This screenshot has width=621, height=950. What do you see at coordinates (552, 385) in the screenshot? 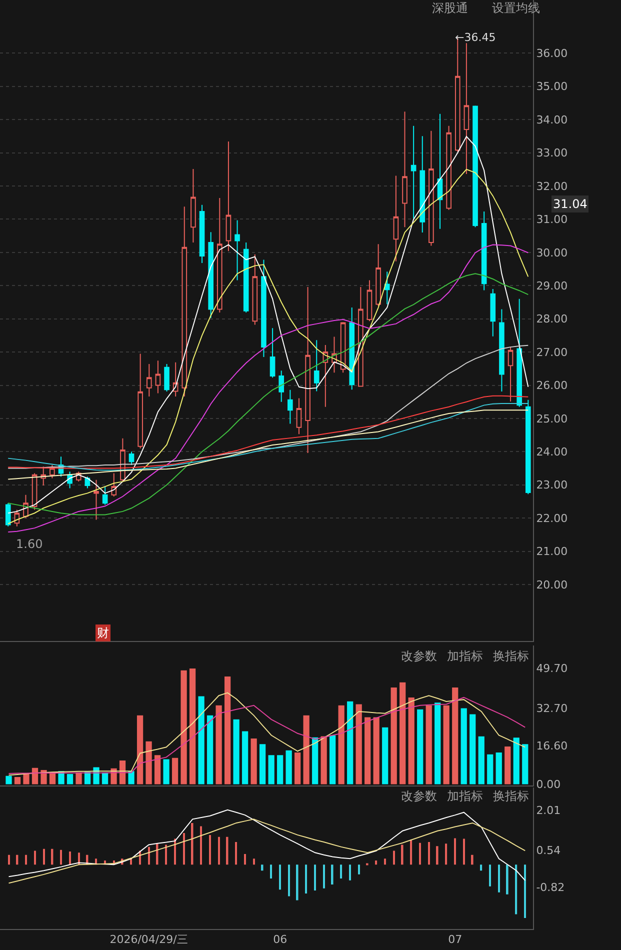
I see `y-tick-label: 26.00` at bounding box center [552, 385].